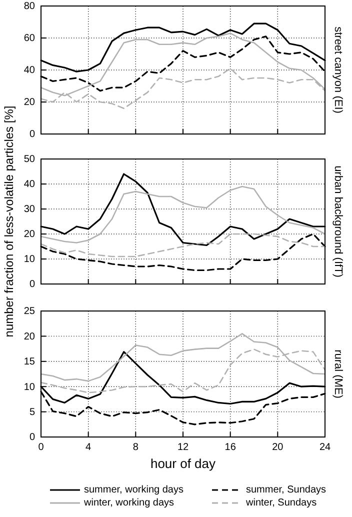  I want to click on legend-label: summer, working days, so click(134, 490).